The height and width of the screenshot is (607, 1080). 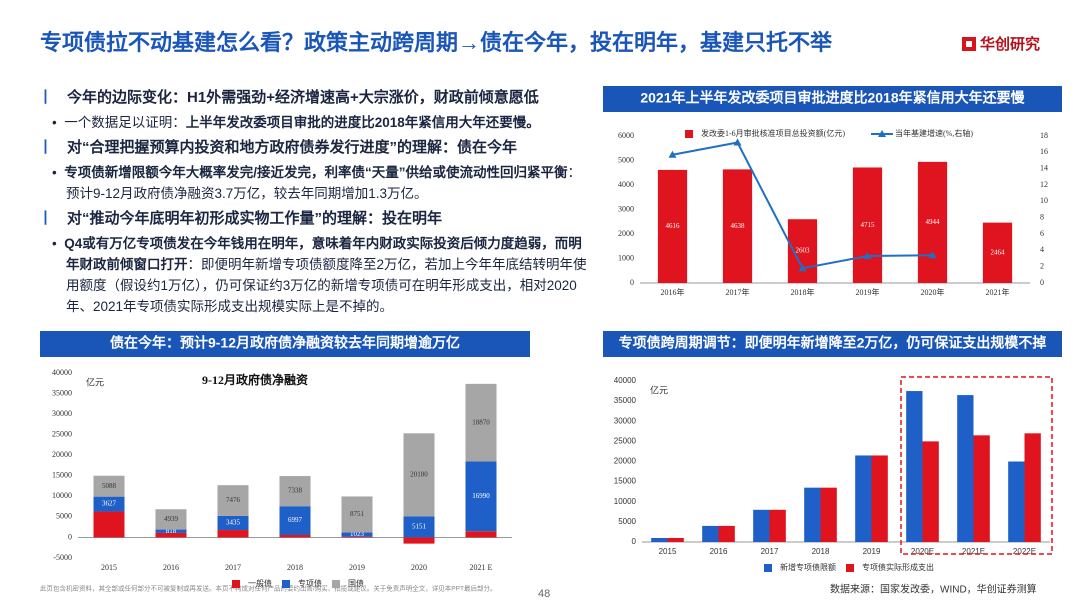 I want to click on x-tick-label: 2020, so click(x=419, y=567).